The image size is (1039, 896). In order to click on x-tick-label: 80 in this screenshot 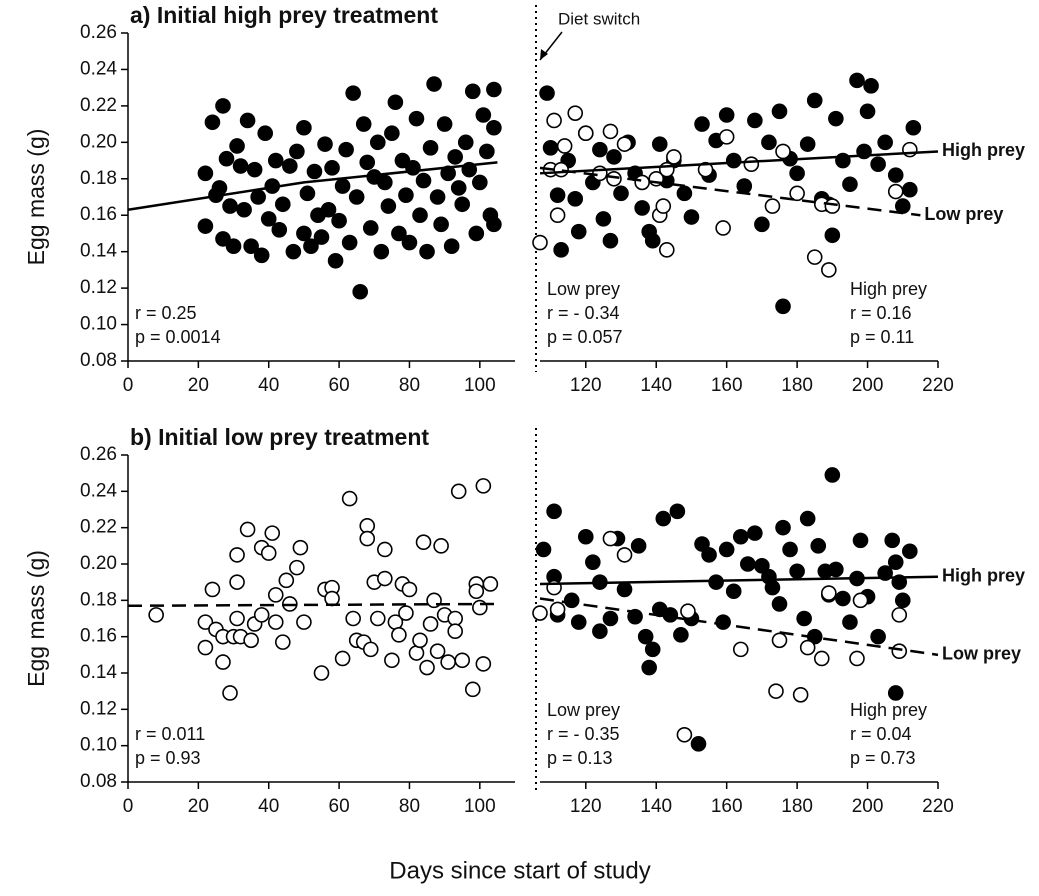, I will do `click(409, 385)`.